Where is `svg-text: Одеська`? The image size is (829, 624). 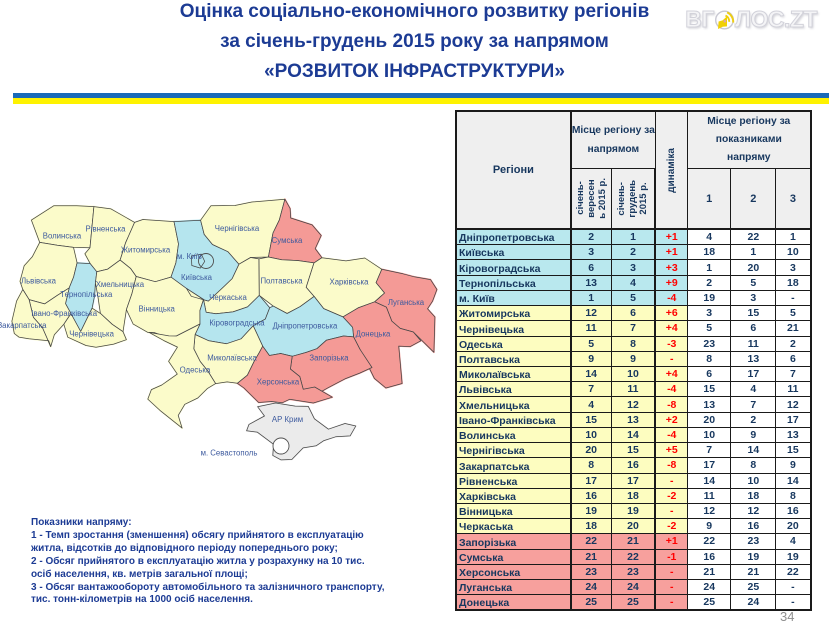
svg-text: Одеська is located at coordinates (195, 369).